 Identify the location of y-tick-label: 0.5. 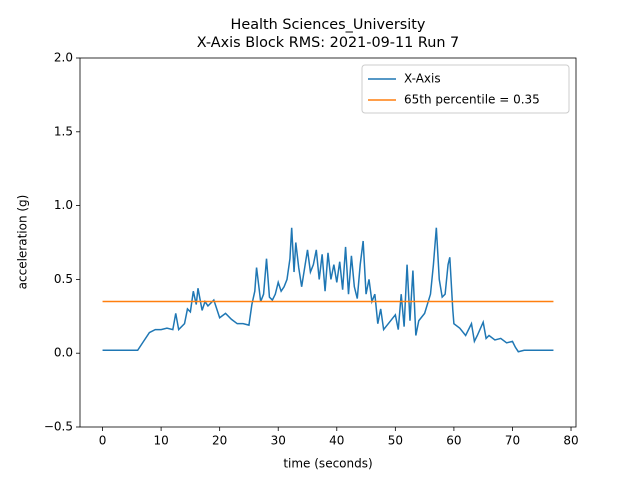
(63, 279).